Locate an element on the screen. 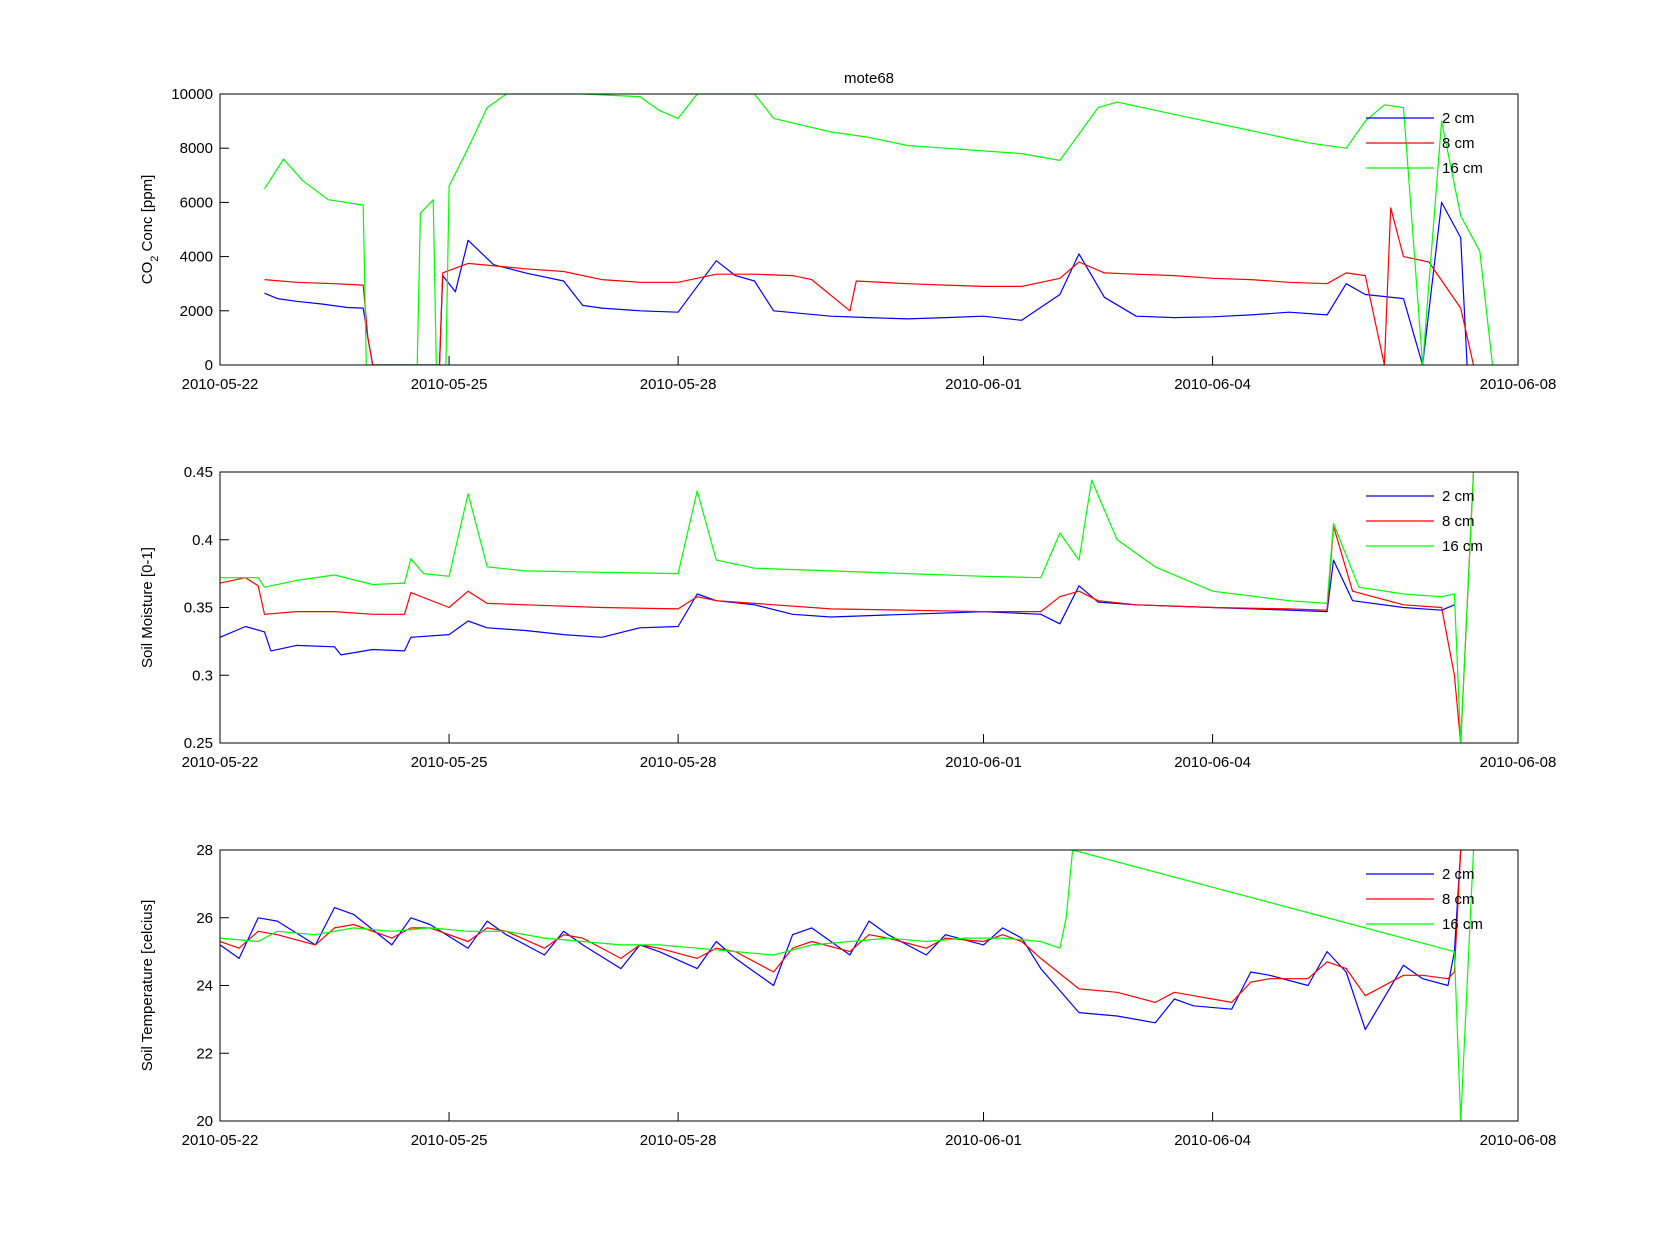 The width and height of the screenshot is (1666, 1250). co2-legend: 2 cm 8 cm 16 cm is located at coordinates (1424, 143).